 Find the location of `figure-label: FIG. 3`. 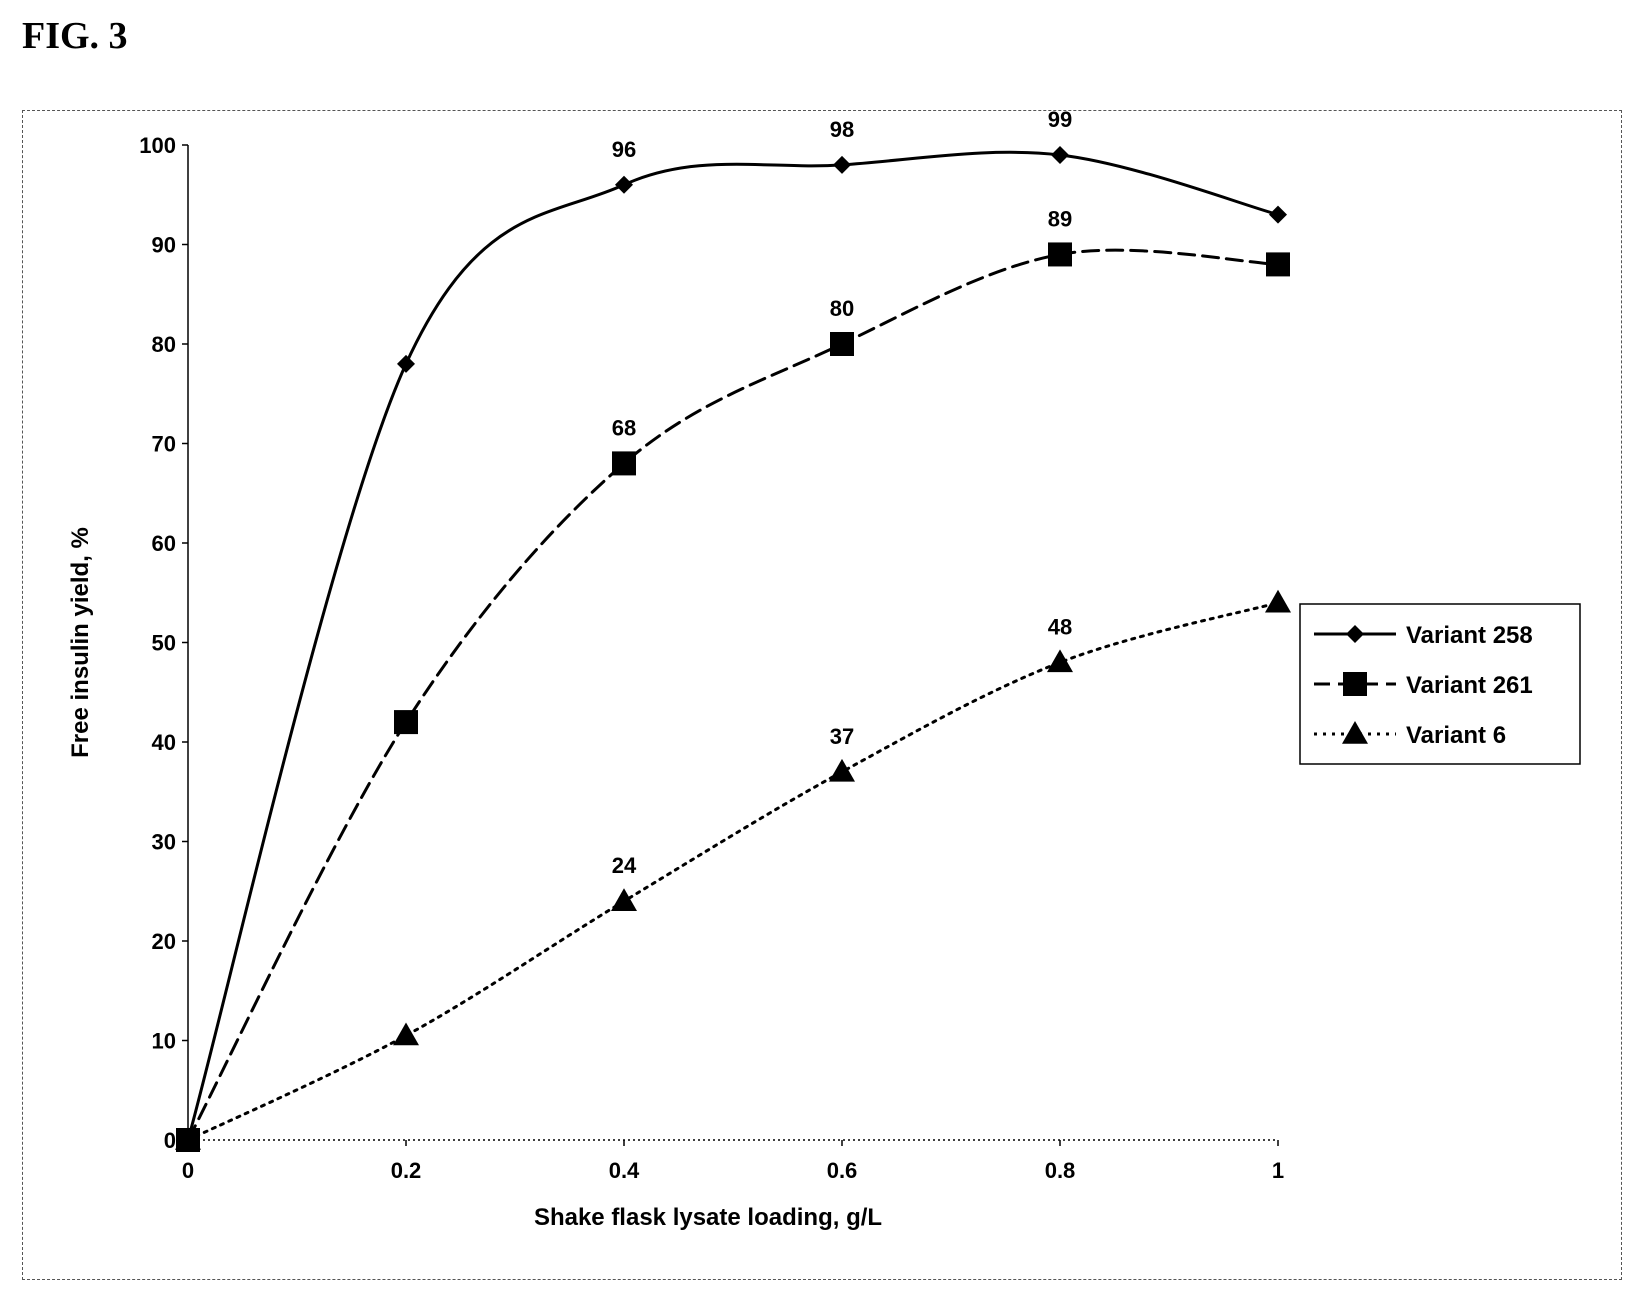

figure-label: FIG. 3 is located at coordinates (75, 36).